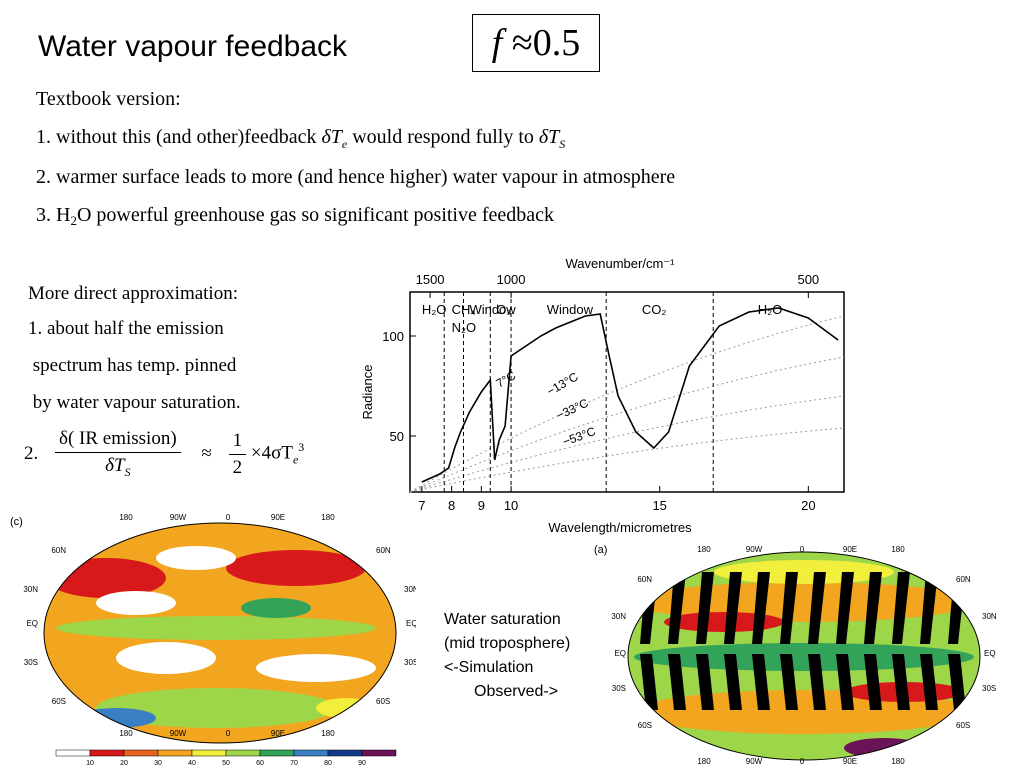 This screenshot has width=1024, height=768. What do you see at coordinates (397, 436) in the screenshot?
I see `y-tick-label: 50` at bounding box center [397, 436].